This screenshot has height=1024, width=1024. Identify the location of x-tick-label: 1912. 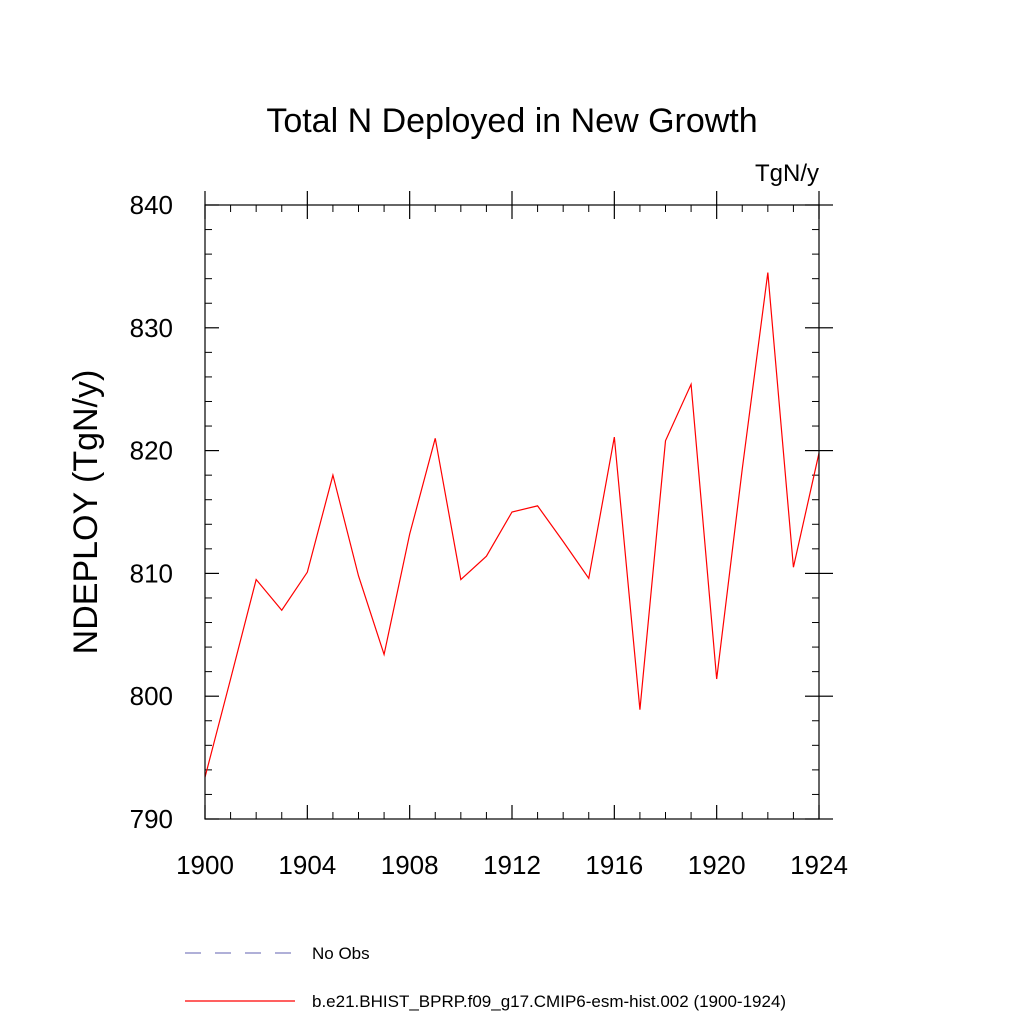
(512, 865).